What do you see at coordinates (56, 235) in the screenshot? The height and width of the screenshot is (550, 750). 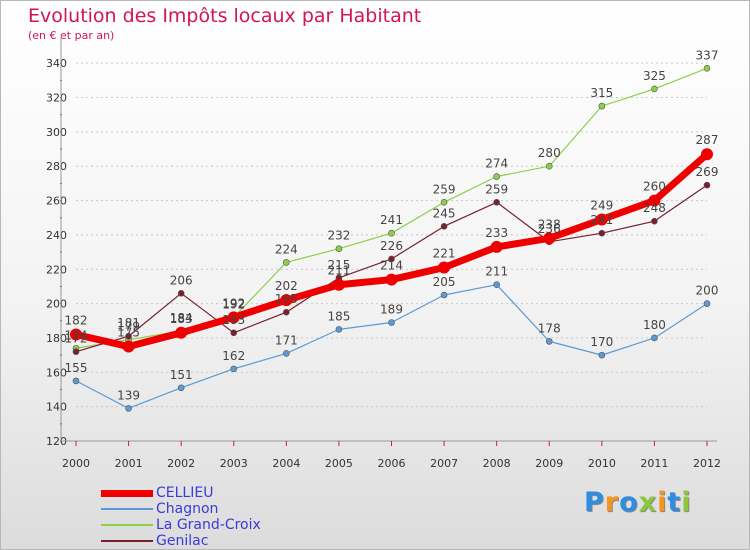 I see `y-tick-label: 240` at bounding box center [56, 235].